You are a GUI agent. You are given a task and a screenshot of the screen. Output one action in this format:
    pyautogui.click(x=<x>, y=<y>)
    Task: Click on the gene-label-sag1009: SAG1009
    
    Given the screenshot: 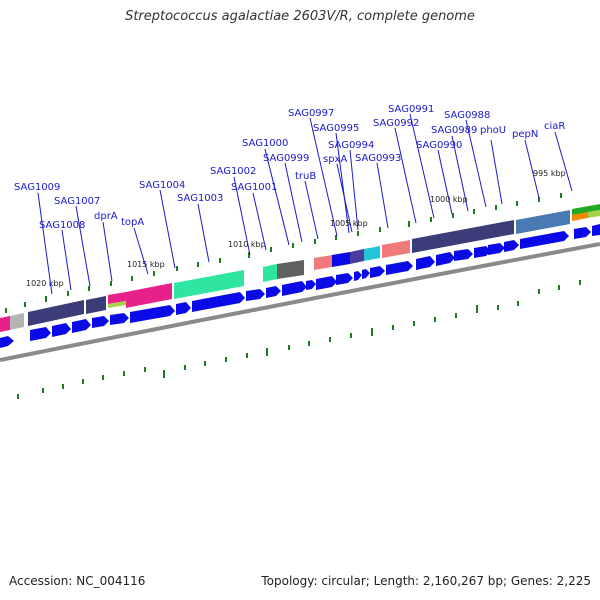 What is the action you would take?
    pyautogui.click(x=37, y=187)
    